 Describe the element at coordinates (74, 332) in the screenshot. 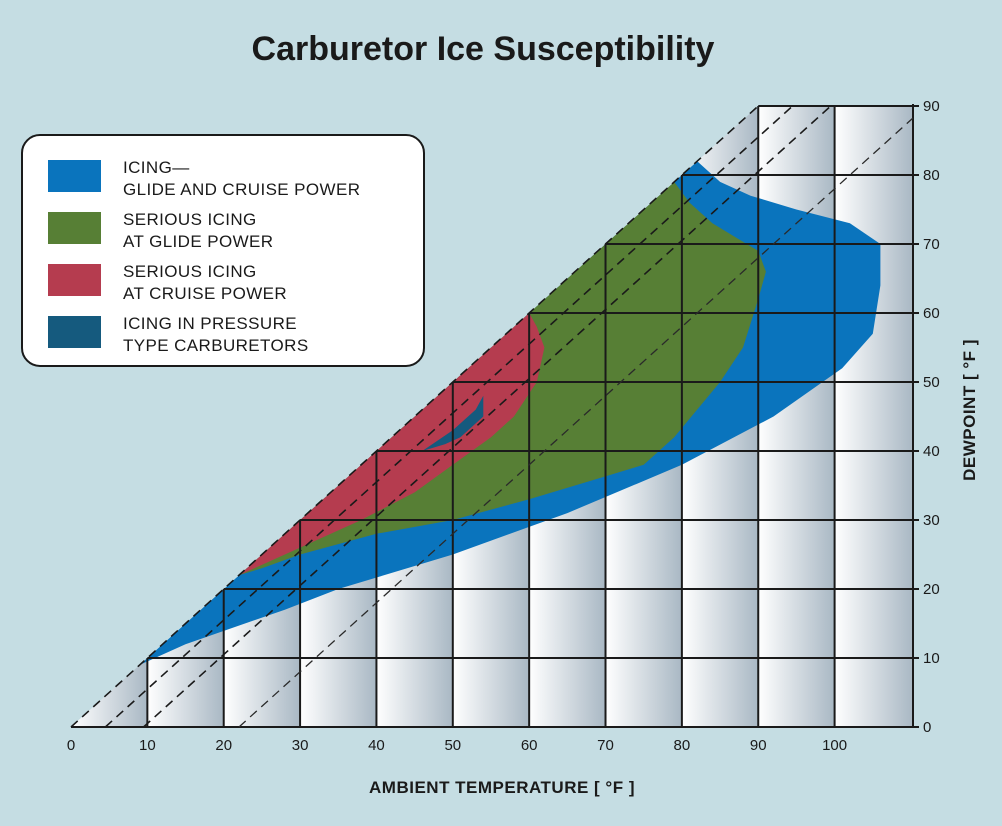

I see `legend-swatch-pressure-type` at that location.